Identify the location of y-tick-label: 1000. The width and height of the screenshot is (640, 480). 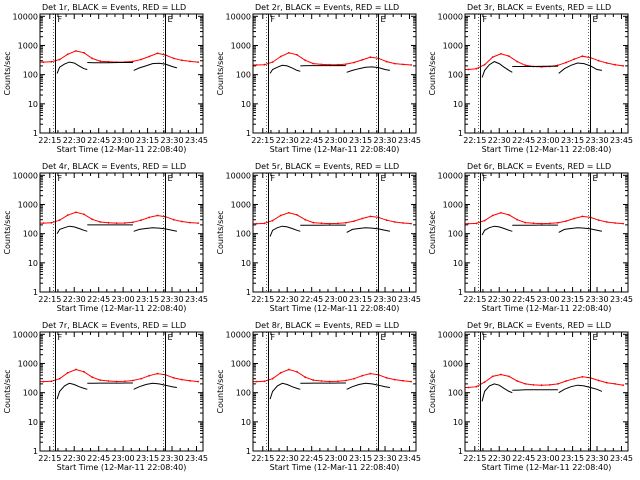
(453, 45).